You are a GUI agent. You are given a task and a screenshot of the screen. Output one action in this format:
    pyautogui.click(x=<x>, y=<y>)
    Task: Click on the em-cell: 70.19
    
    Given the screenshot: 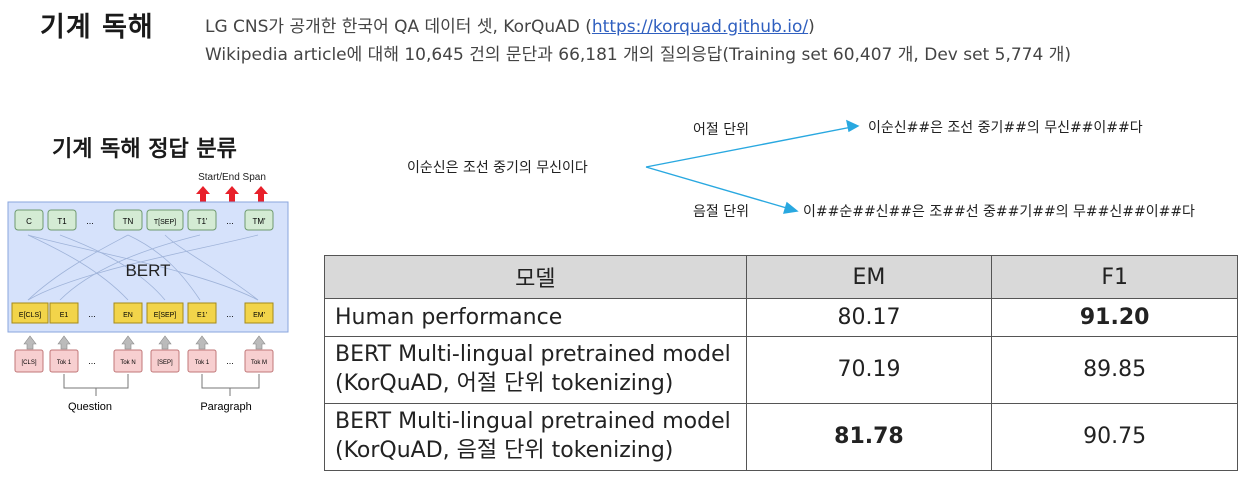 What is the action you would take?
    pyautogui.click(x=869, y=370)
    